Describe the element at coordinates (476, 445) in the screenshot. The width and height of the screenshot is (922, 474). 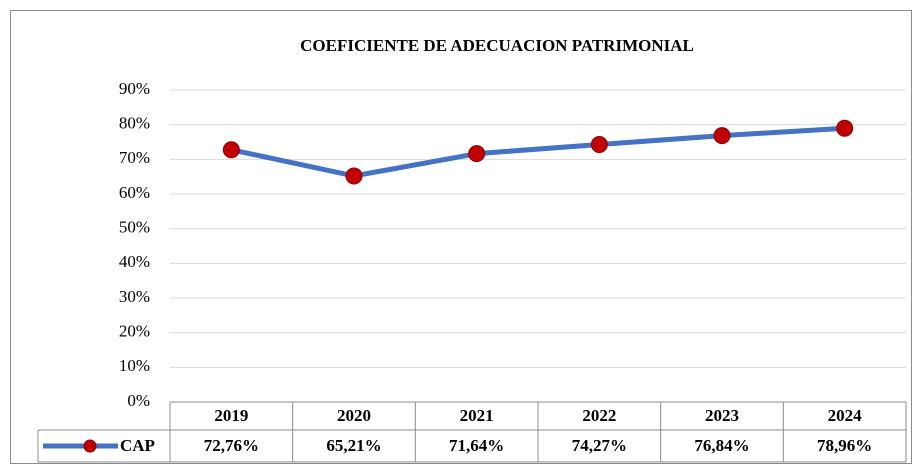
I see `data-label: 71,64%` at that location.